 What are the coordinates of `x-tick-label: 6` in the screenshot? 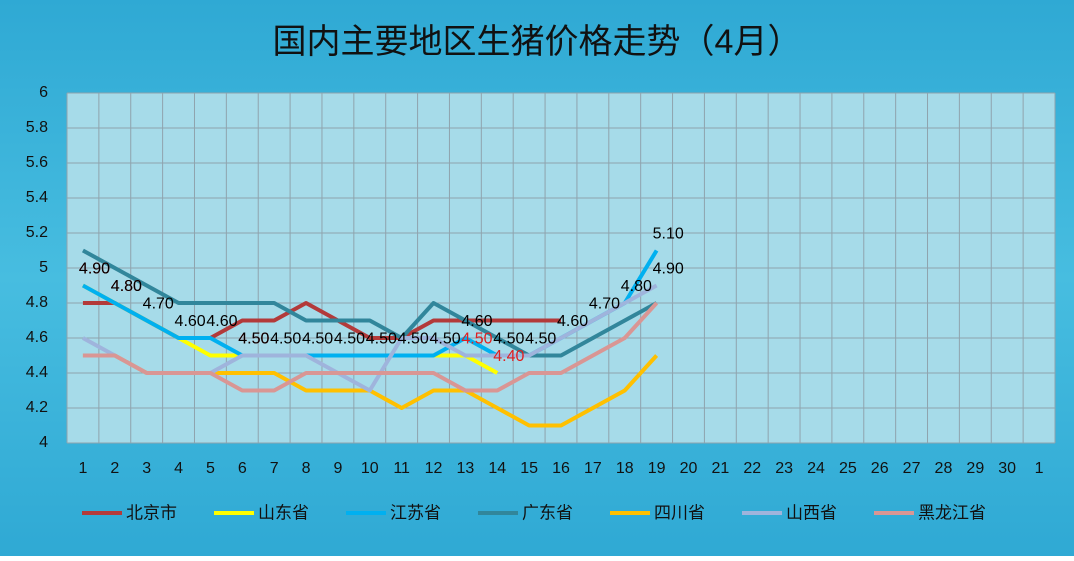 It's located at (242, 468).